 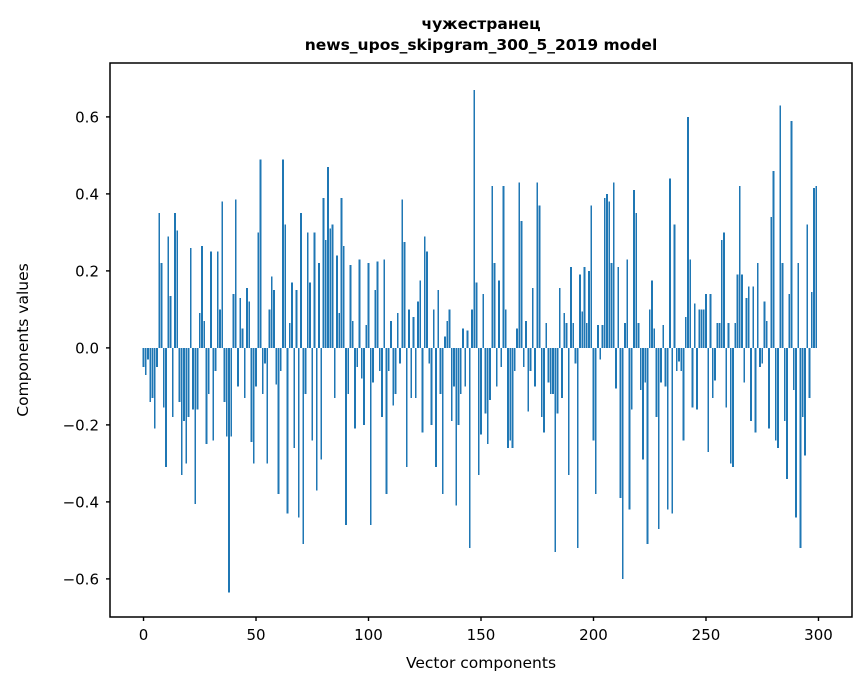 What do you see at coordinates (87, 194) in the screenshot?
I see `y-tick-label: 0.4` at bounding box center [87, 194].